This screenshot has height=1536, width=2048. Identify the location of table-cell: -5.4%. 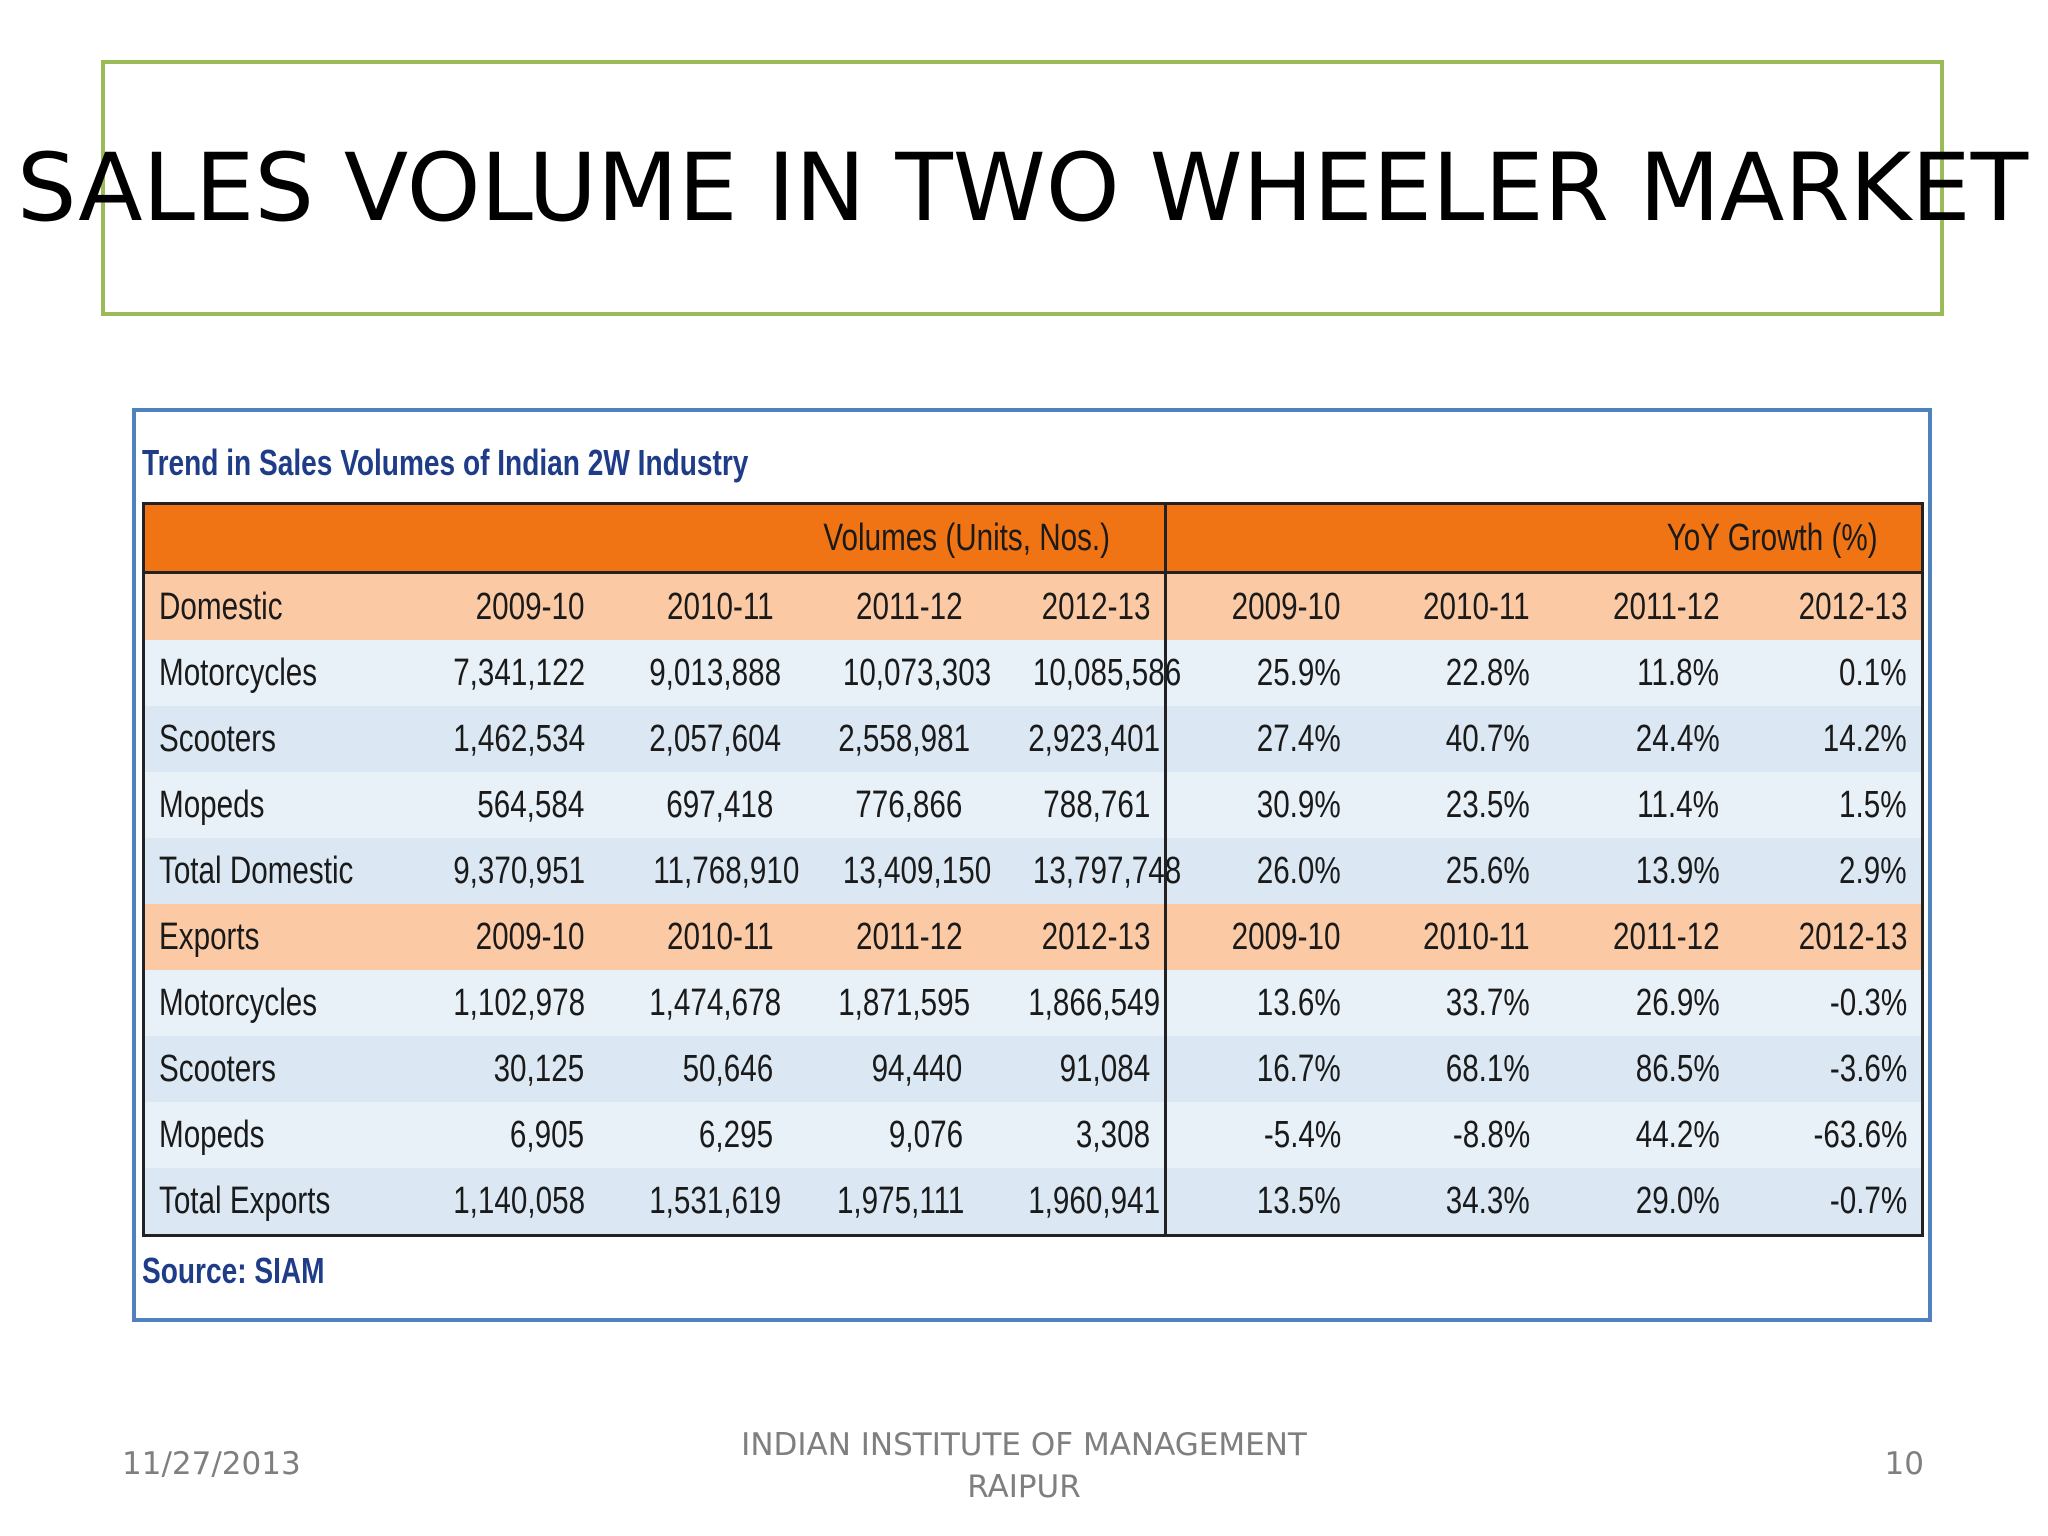
(1260, 1135).